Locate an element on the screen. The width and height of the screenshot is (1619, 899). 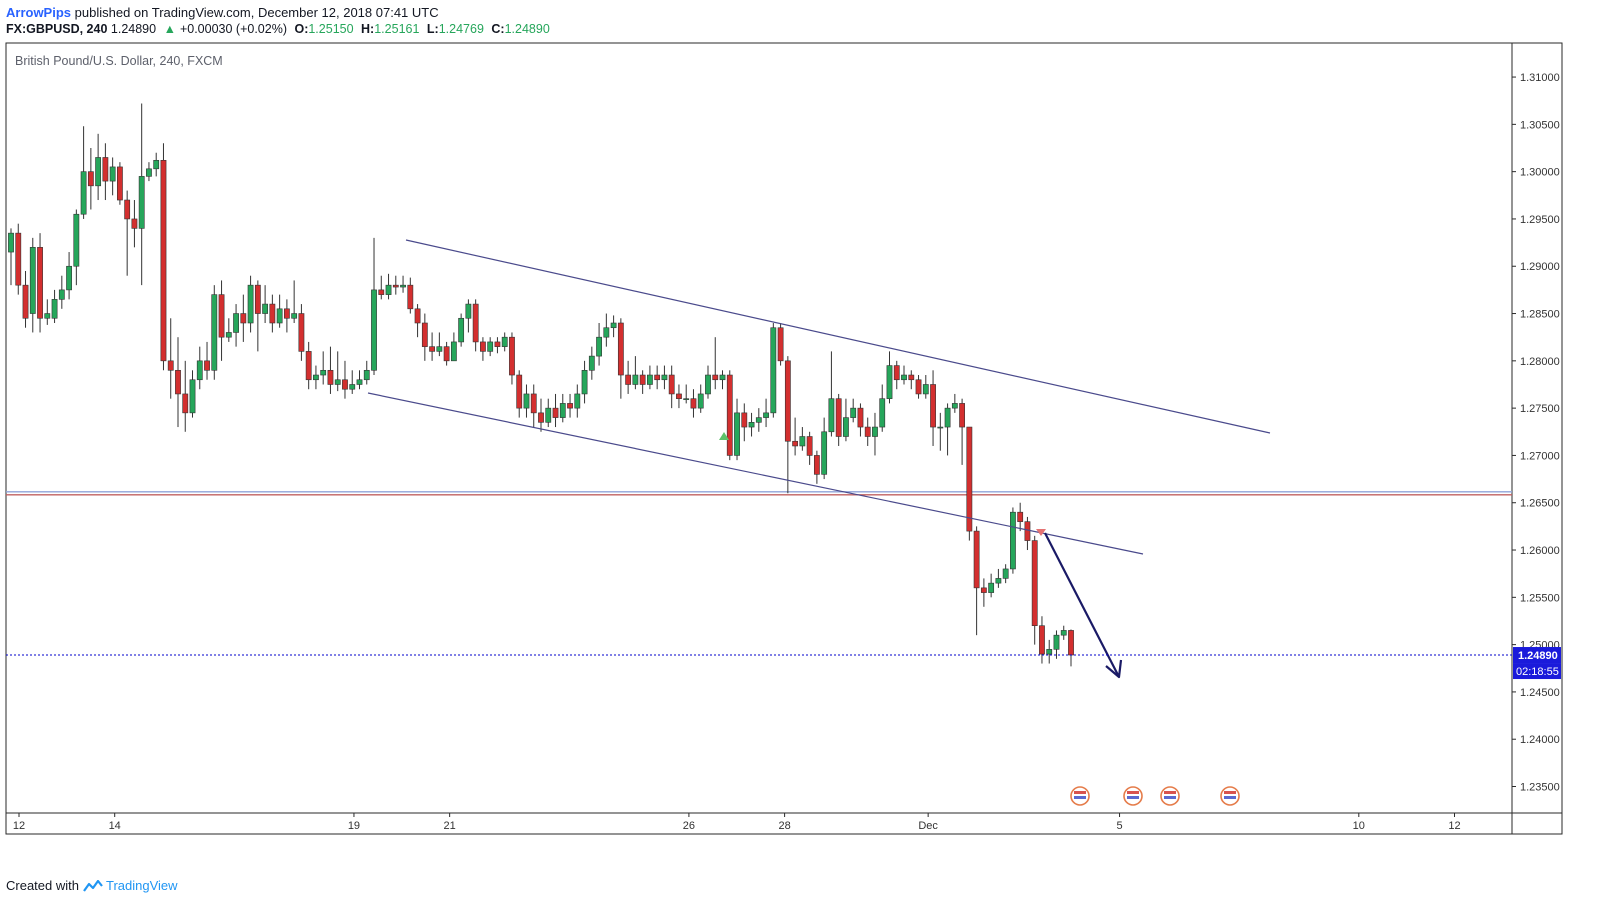
y-tick-label: 1.31000 is located at coordinates (1540, 78).